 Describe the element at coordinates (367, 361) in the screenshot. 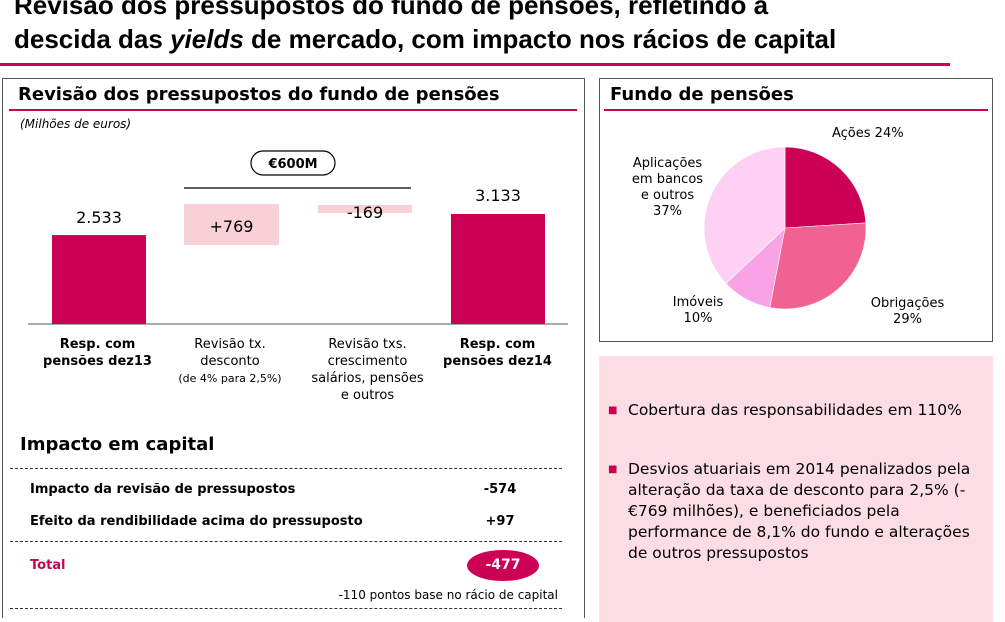

I see `label-line: crescimento` at that location.